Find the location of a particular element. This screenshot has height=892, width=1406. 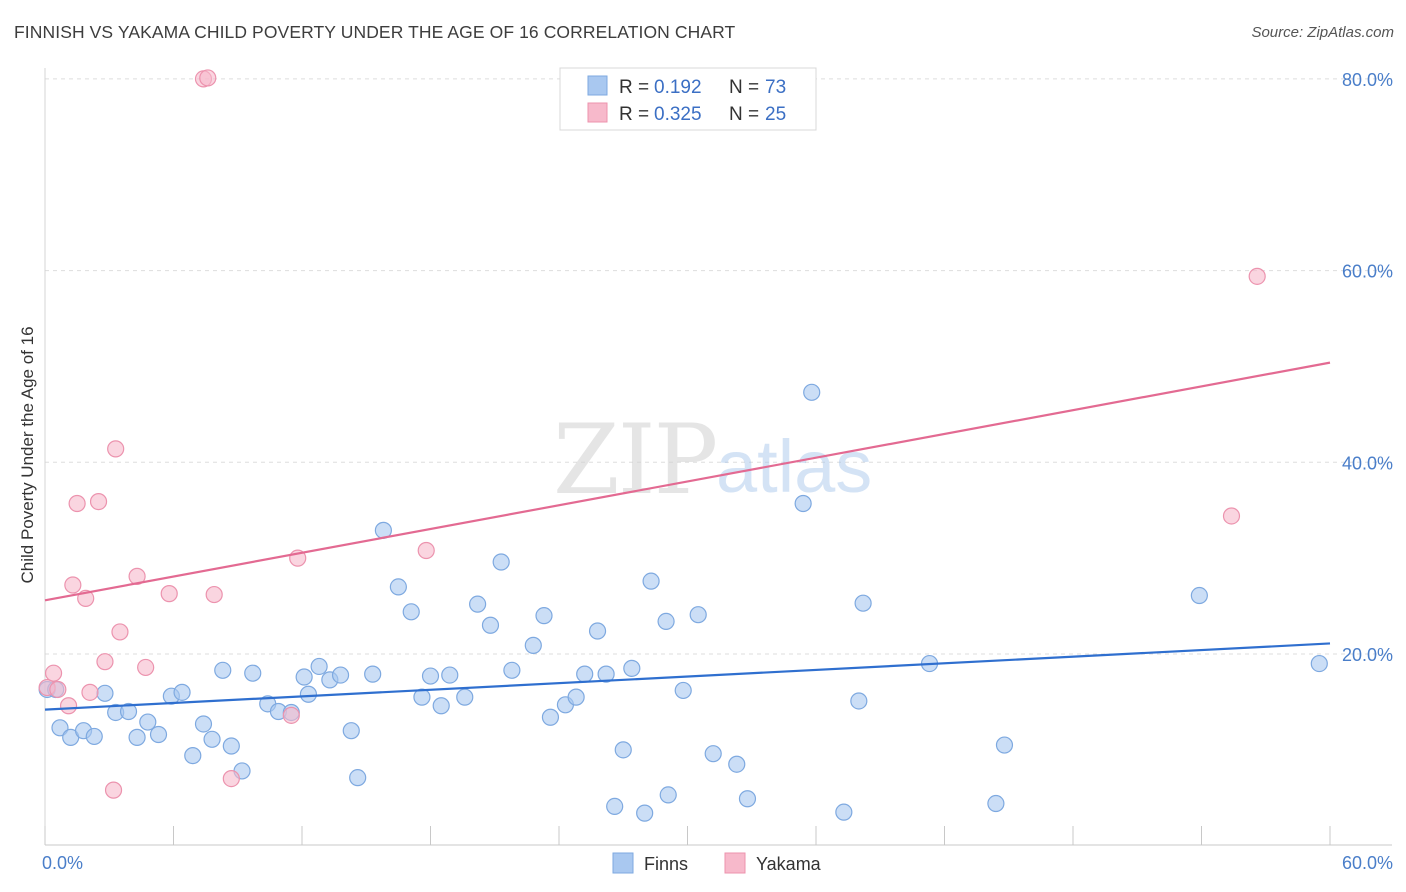

y-tick-label: 20.0% is located at coordinates (1367, 655).